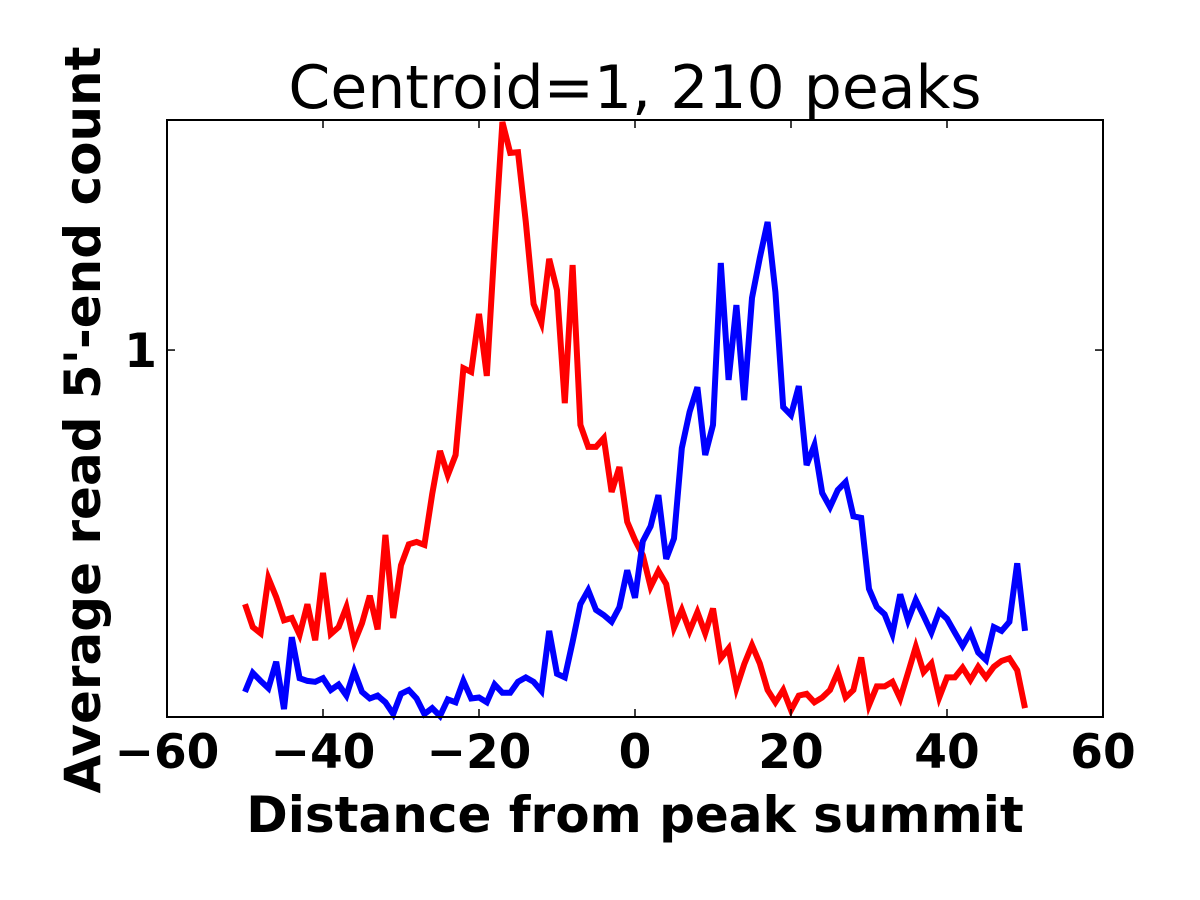 The image size is (1200, 900). What do you see at coordinates (167, 752) in the screenshot?
I see `x-tick-label: −60` at bounding box center [167, 752].